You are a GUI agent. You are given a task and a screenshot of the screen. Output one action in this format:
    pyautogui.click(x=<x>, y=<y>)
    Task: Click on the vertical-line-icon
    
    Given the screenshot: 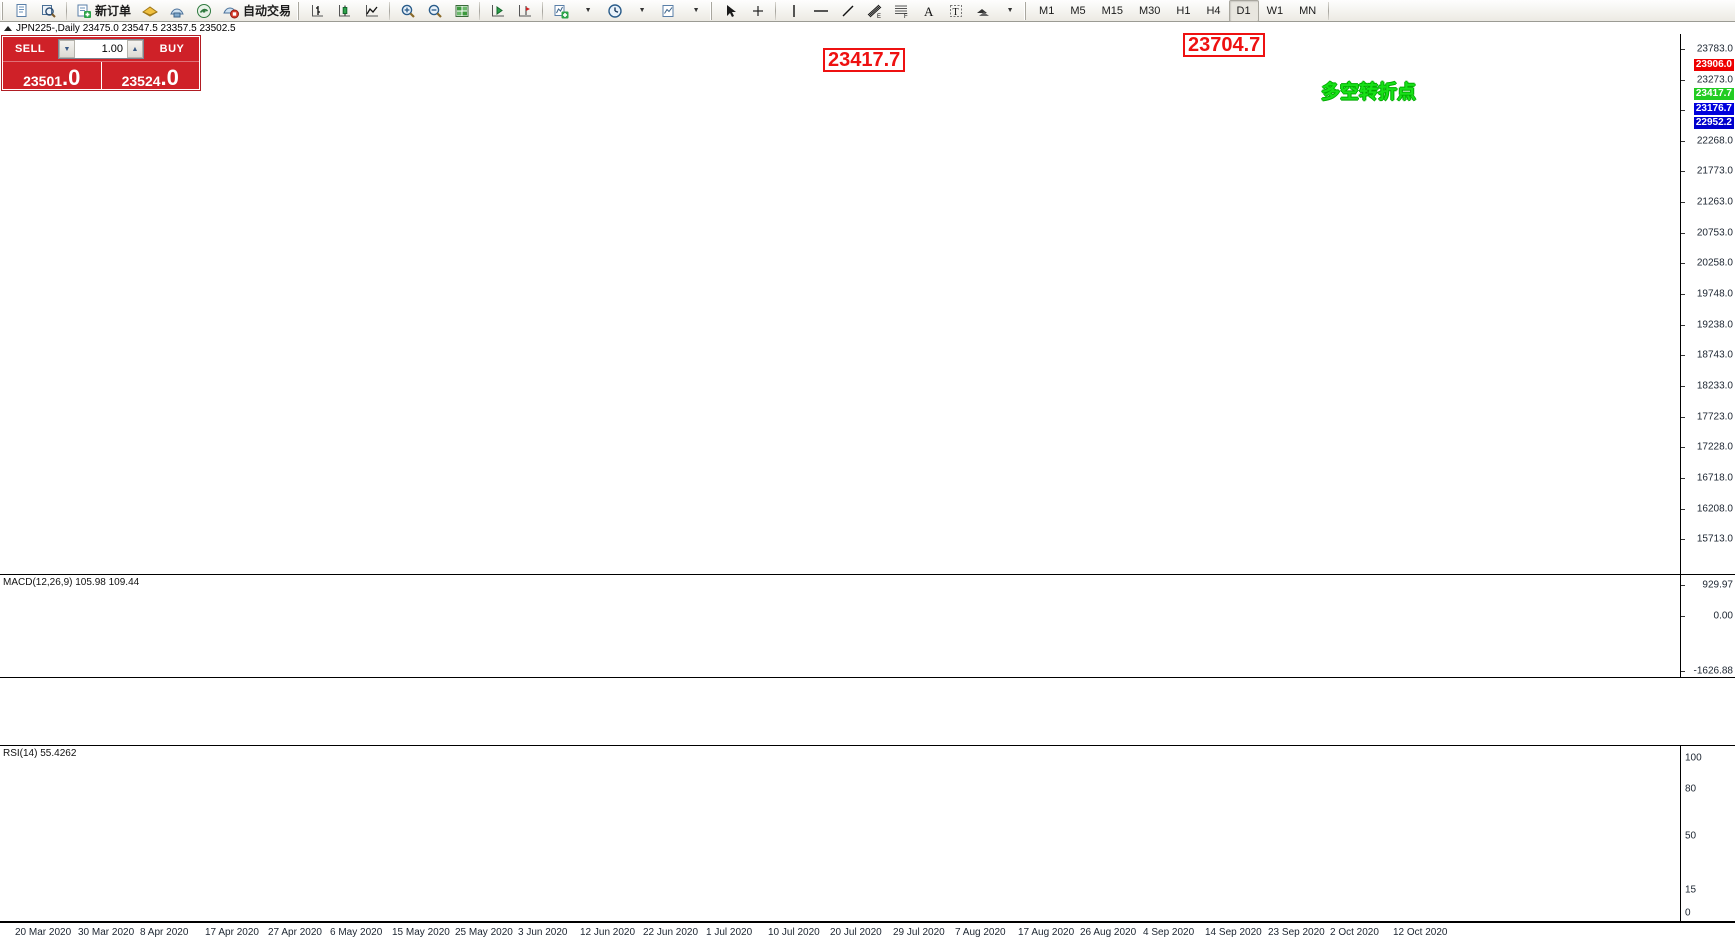 What is the action you would take?
    pyautogui.click(x=793, y=11)
    